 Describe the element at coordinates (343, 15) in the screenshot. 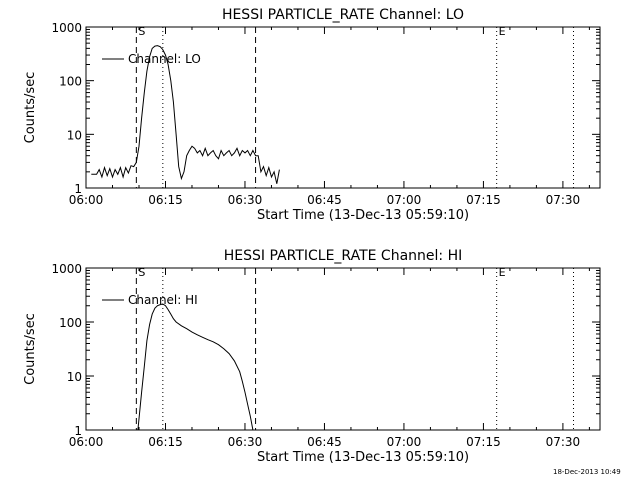

I see `chart-title: HESSI PARTICLE_RATE Channel: LO` at that location.